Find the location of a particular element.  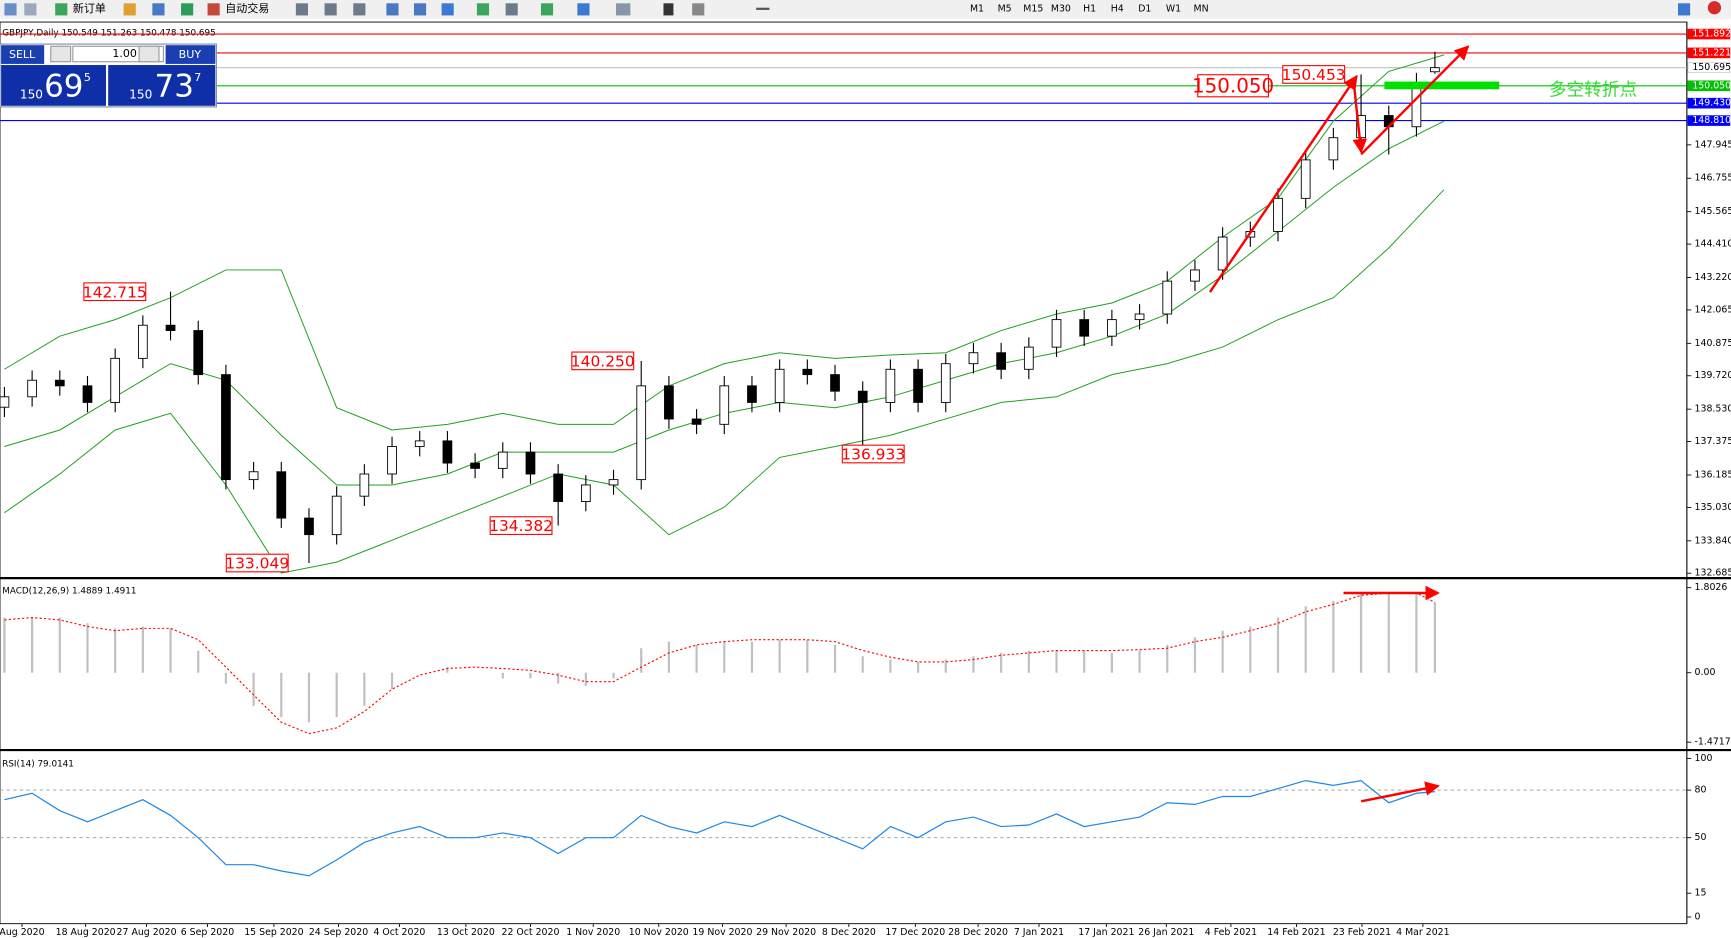

price-annotation: 140.250 is located at coordinates (603, 361).